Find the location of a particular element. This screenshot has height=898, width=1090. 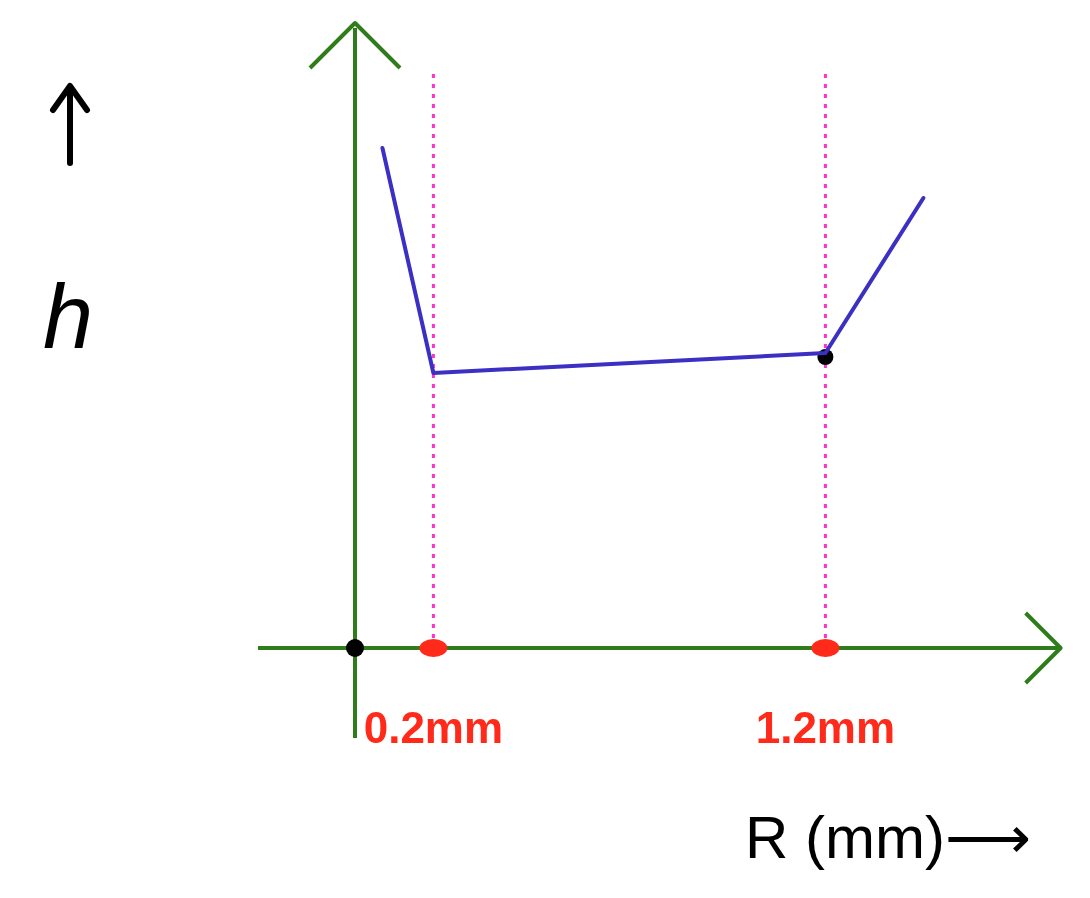

x-tick-label: 1.2mm is located at coordinates (825, 727).